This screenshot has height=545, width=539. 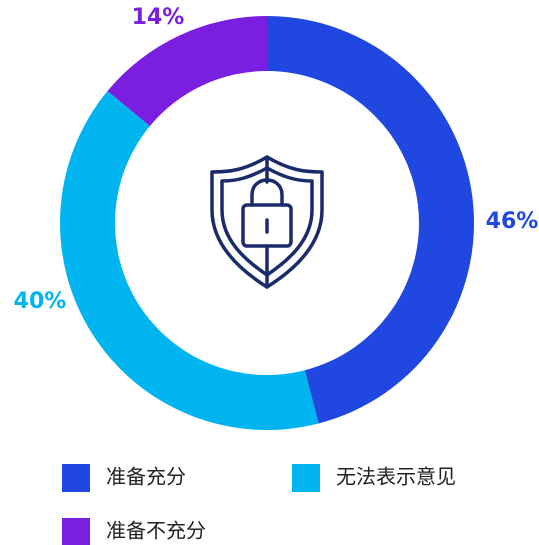 What do you see at coordinates (156, 531) in the screenshot?
I see `legend-label: 准备不充分` at bounding box center [156, 531].